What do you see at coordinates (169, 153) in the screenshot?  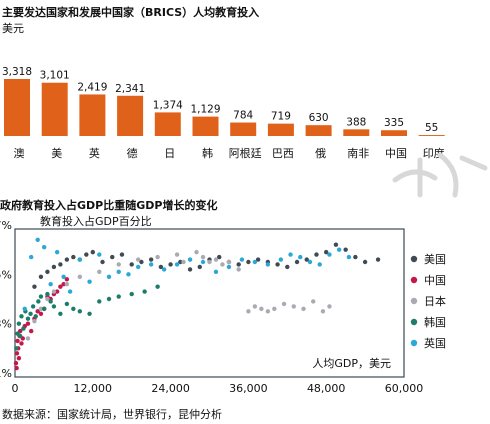 I see `bar-category-label-4: 日` at bounding box center [169, 153].